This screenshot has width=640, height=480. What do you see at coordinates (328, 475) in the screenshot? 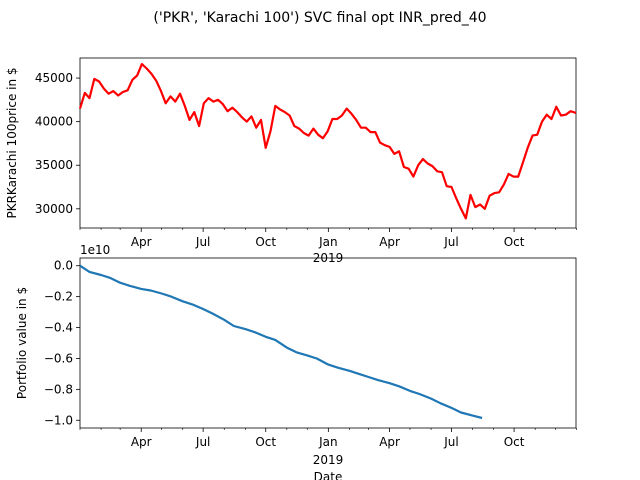
I see `bottom-x-axis-label: Date` at bounding box center [328, 475].